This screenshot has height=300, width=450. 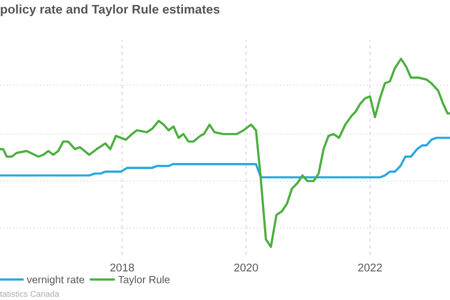 I want to click on chart-title: policy rate and Taylor Rule estimates, so click(x=110, y=10).